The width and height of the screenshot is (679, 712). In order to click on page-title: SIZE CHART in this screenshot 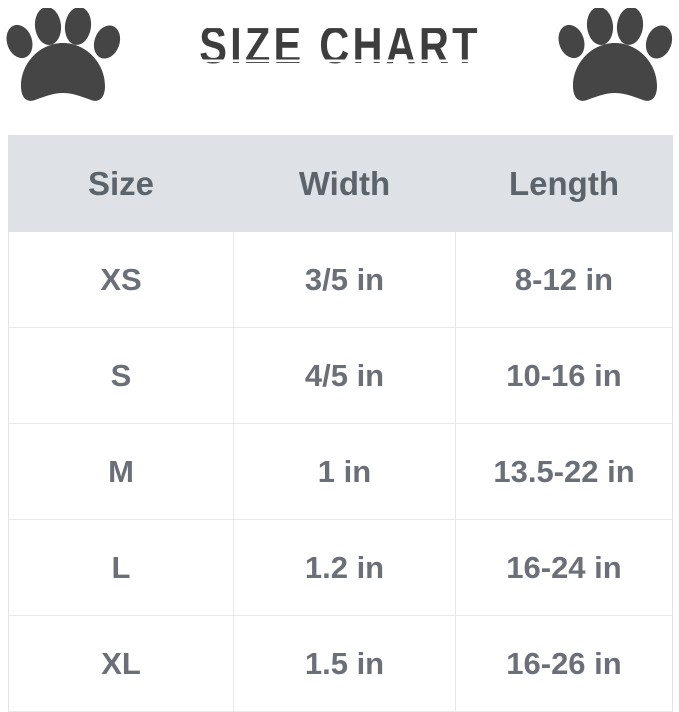, I will do `click(340, 45)`.